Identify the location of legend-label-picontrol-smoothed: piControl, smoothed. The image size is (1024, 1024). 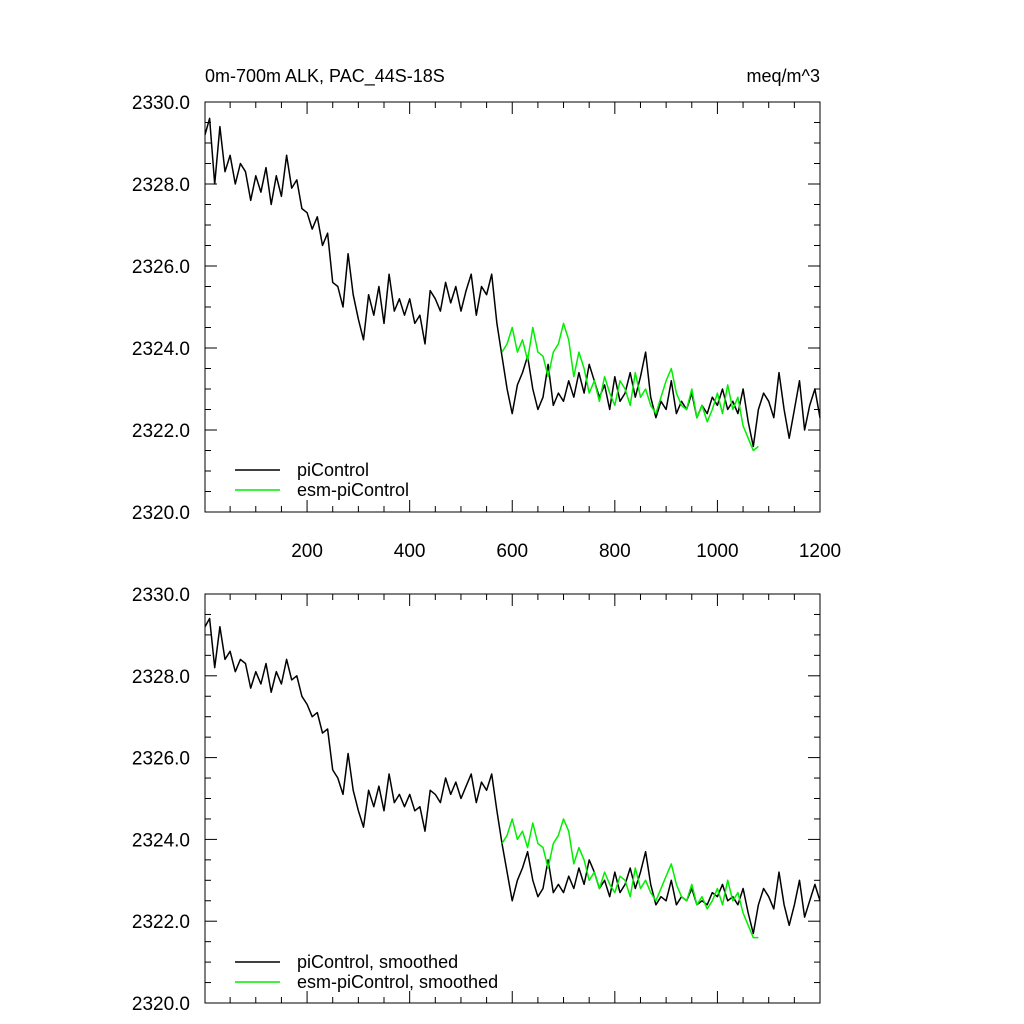
(377, 962).